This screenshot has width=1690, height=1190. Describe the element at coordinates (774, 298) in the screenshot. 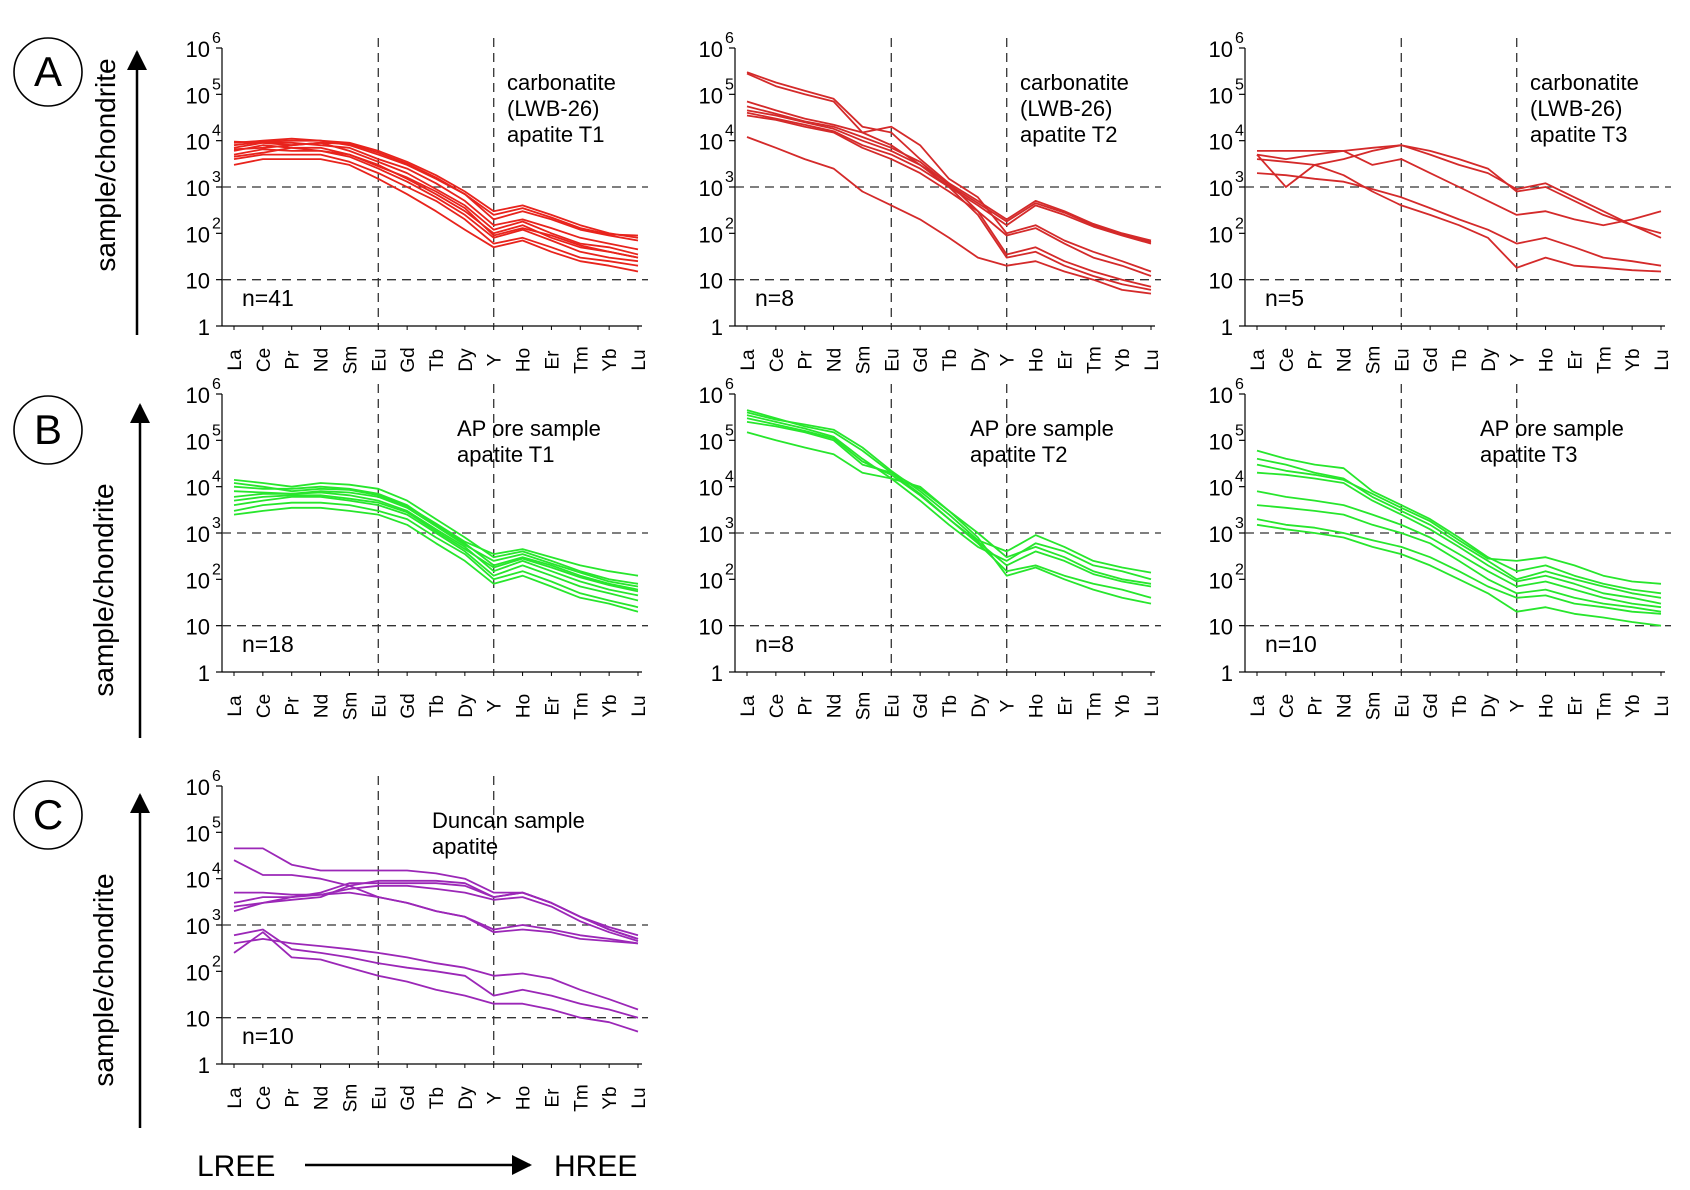

I see `panel-n-label: n=8` at that location.